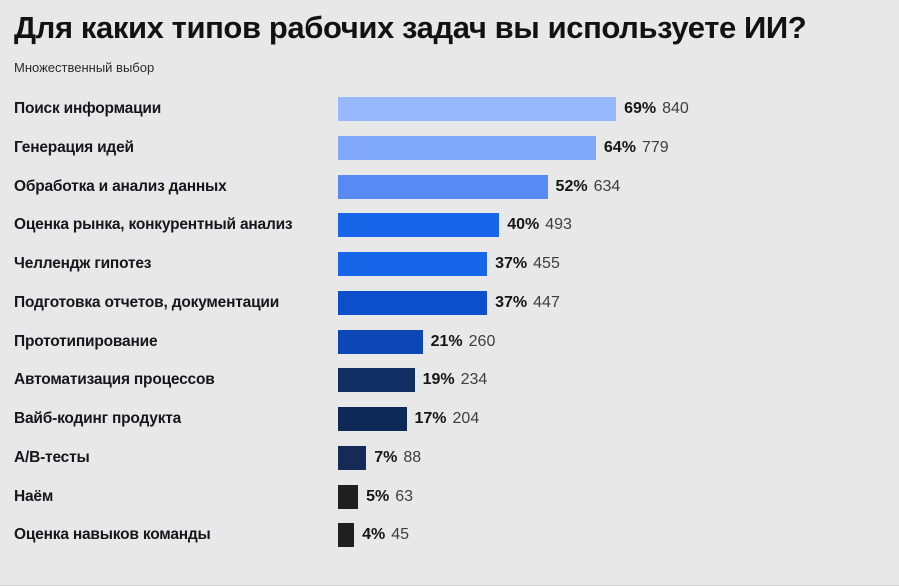 The image size is (899, 586). I want to click on chart-row: Генерация идей 64% 779, so click(449, 147).